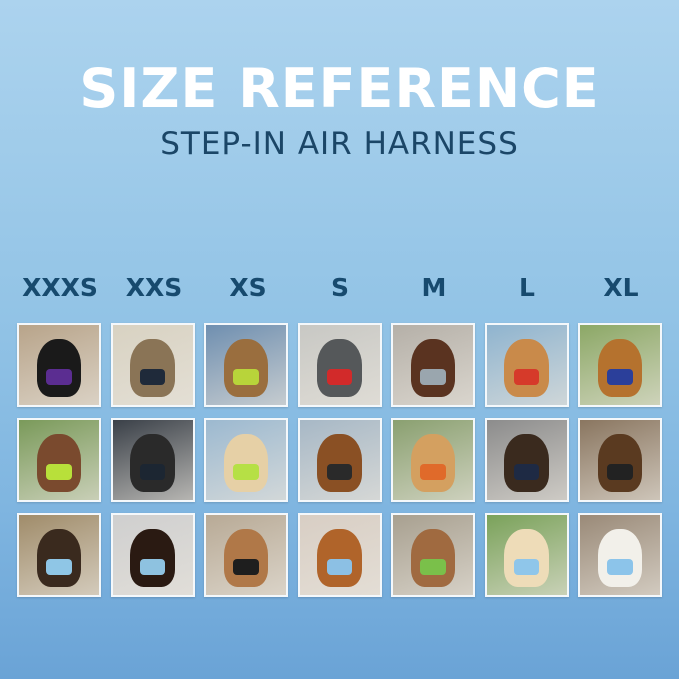 The height and width of the screenshot is (679, 679). I want to click on size-label-xxxs: XXXS, so click(60, 287).